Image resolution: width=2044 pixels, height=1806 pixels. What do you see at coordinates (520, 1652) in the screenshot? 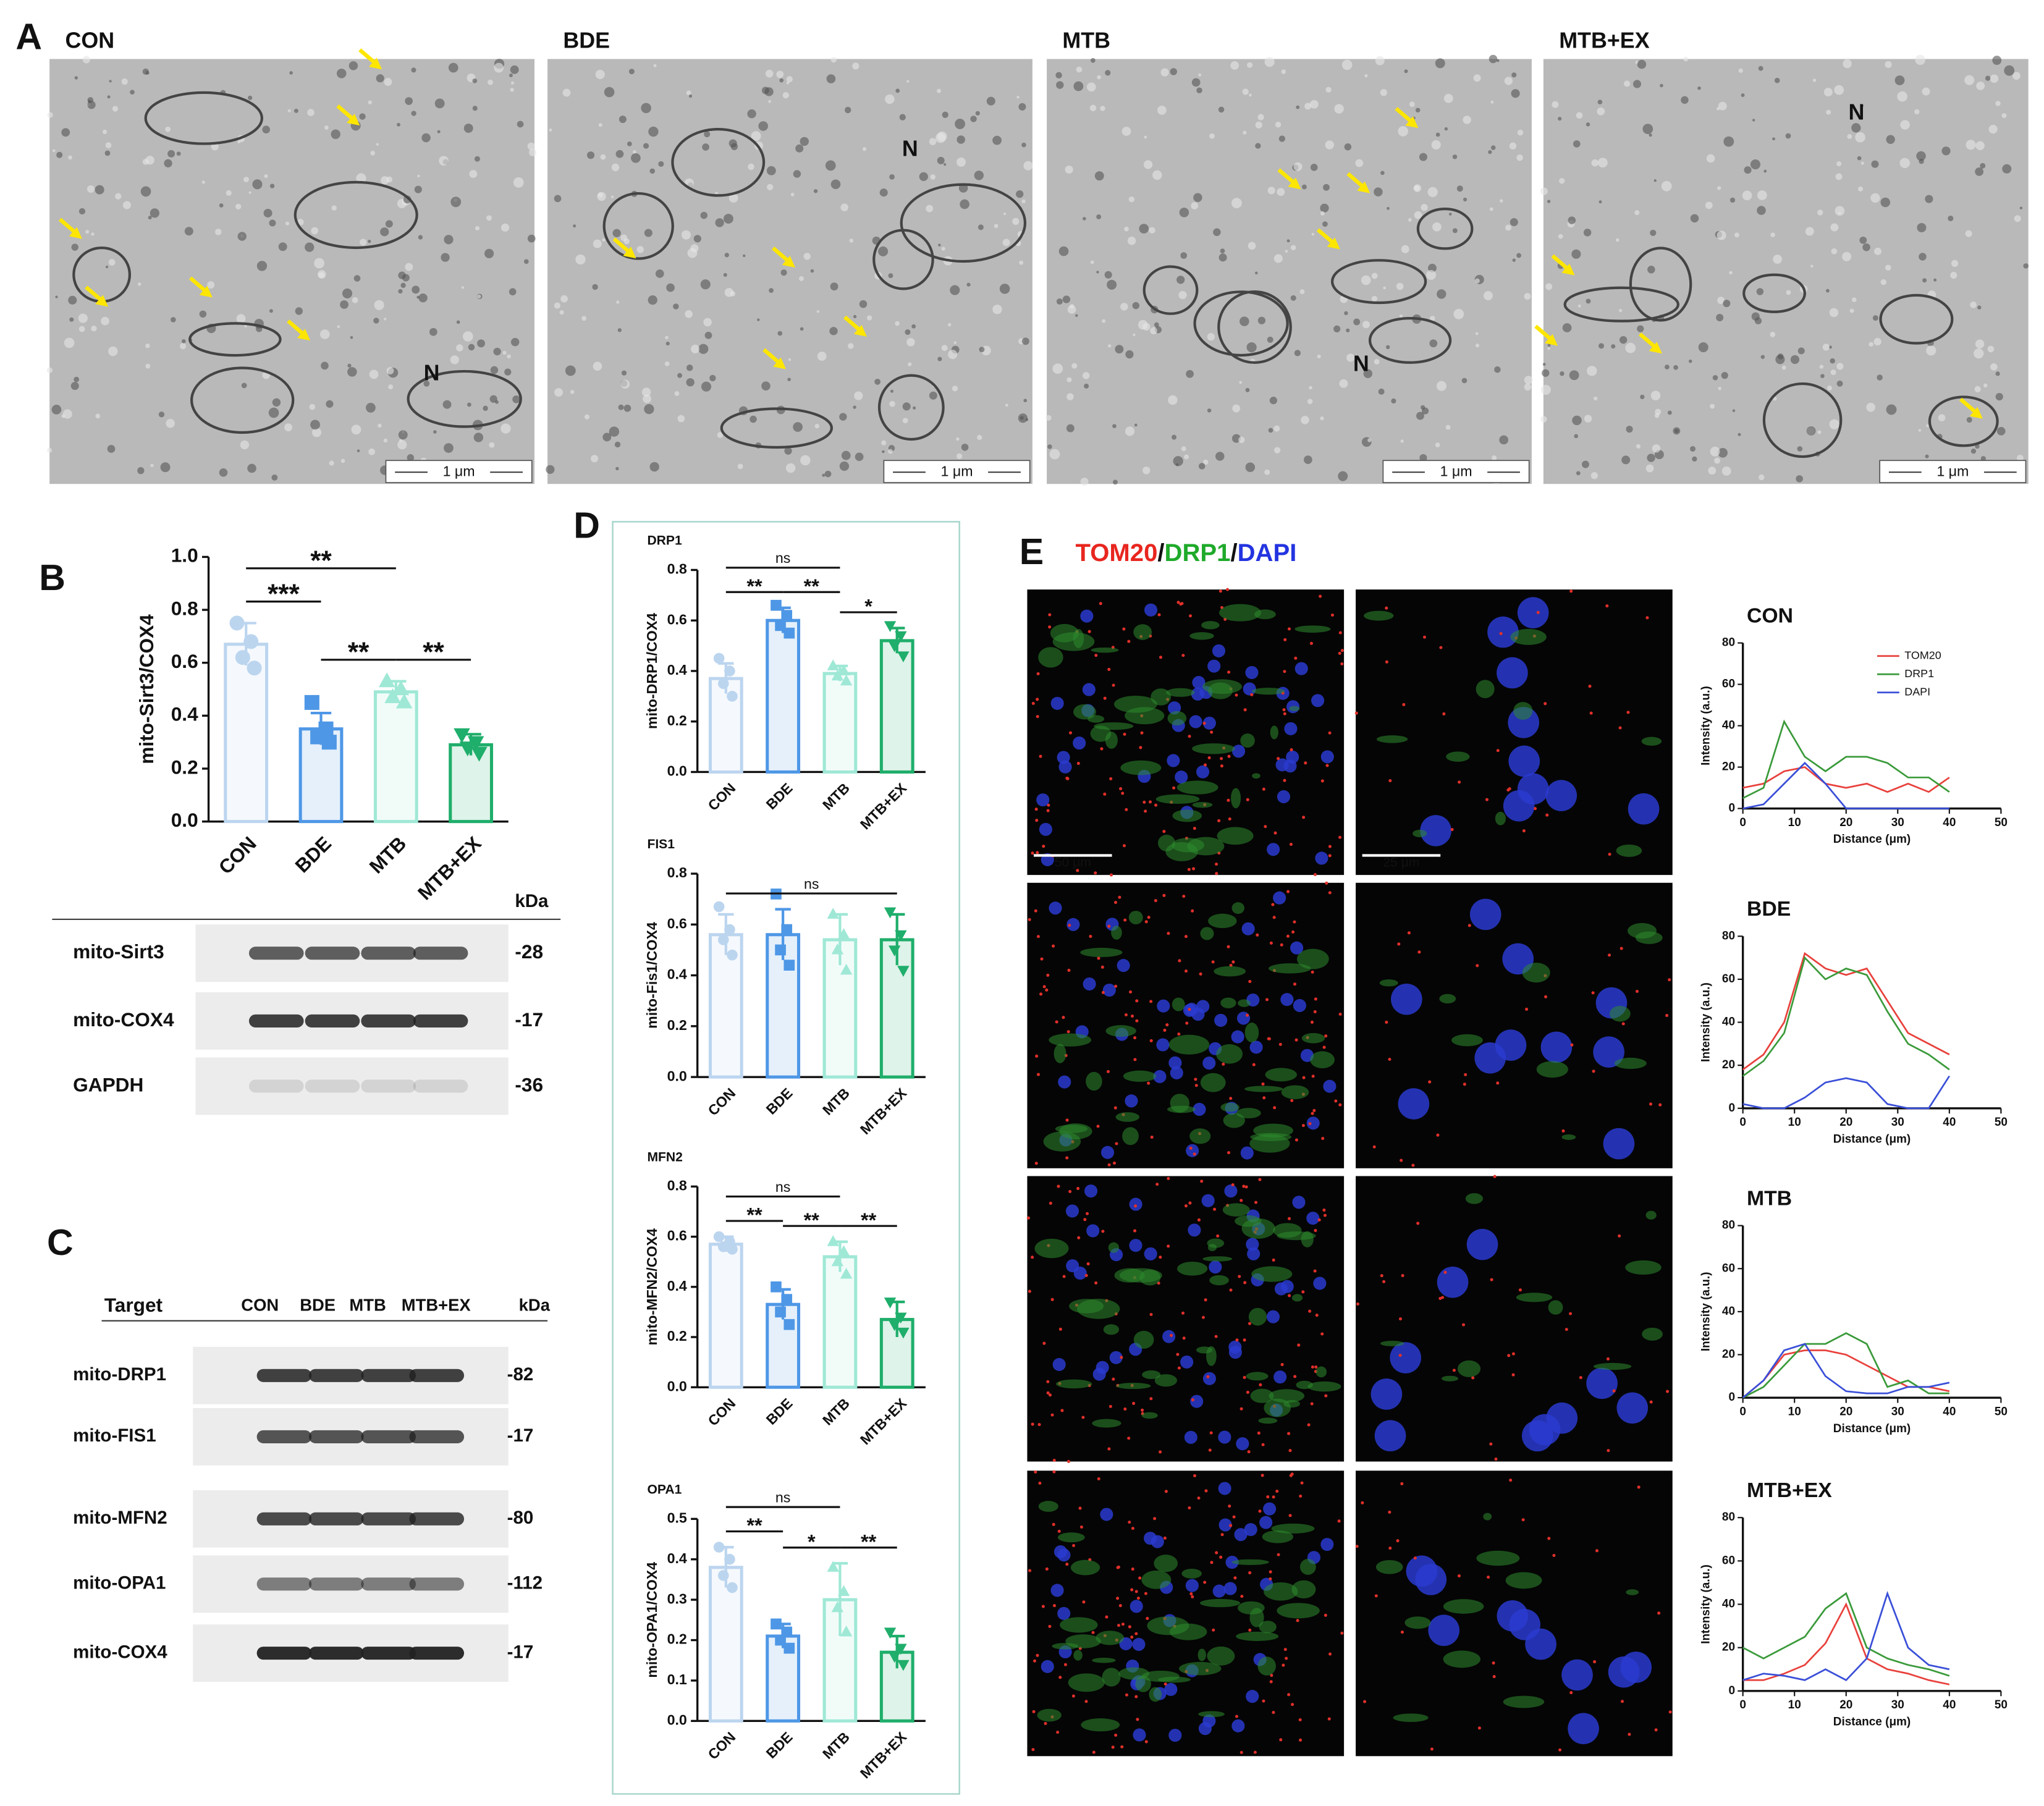
I see `kda-label: -17` at bounding box center [520, 1652].